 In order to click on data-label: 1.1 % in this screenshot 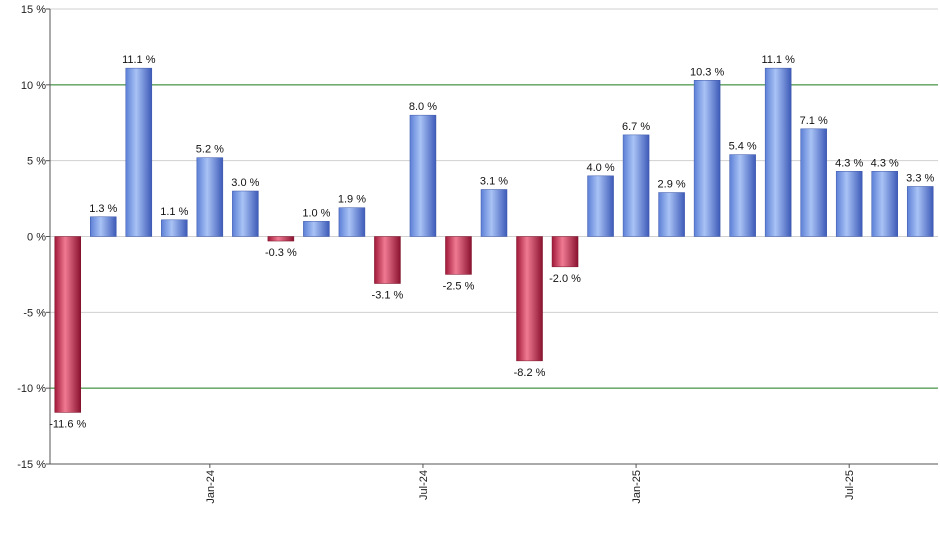, I will do `click(174, 212)`.